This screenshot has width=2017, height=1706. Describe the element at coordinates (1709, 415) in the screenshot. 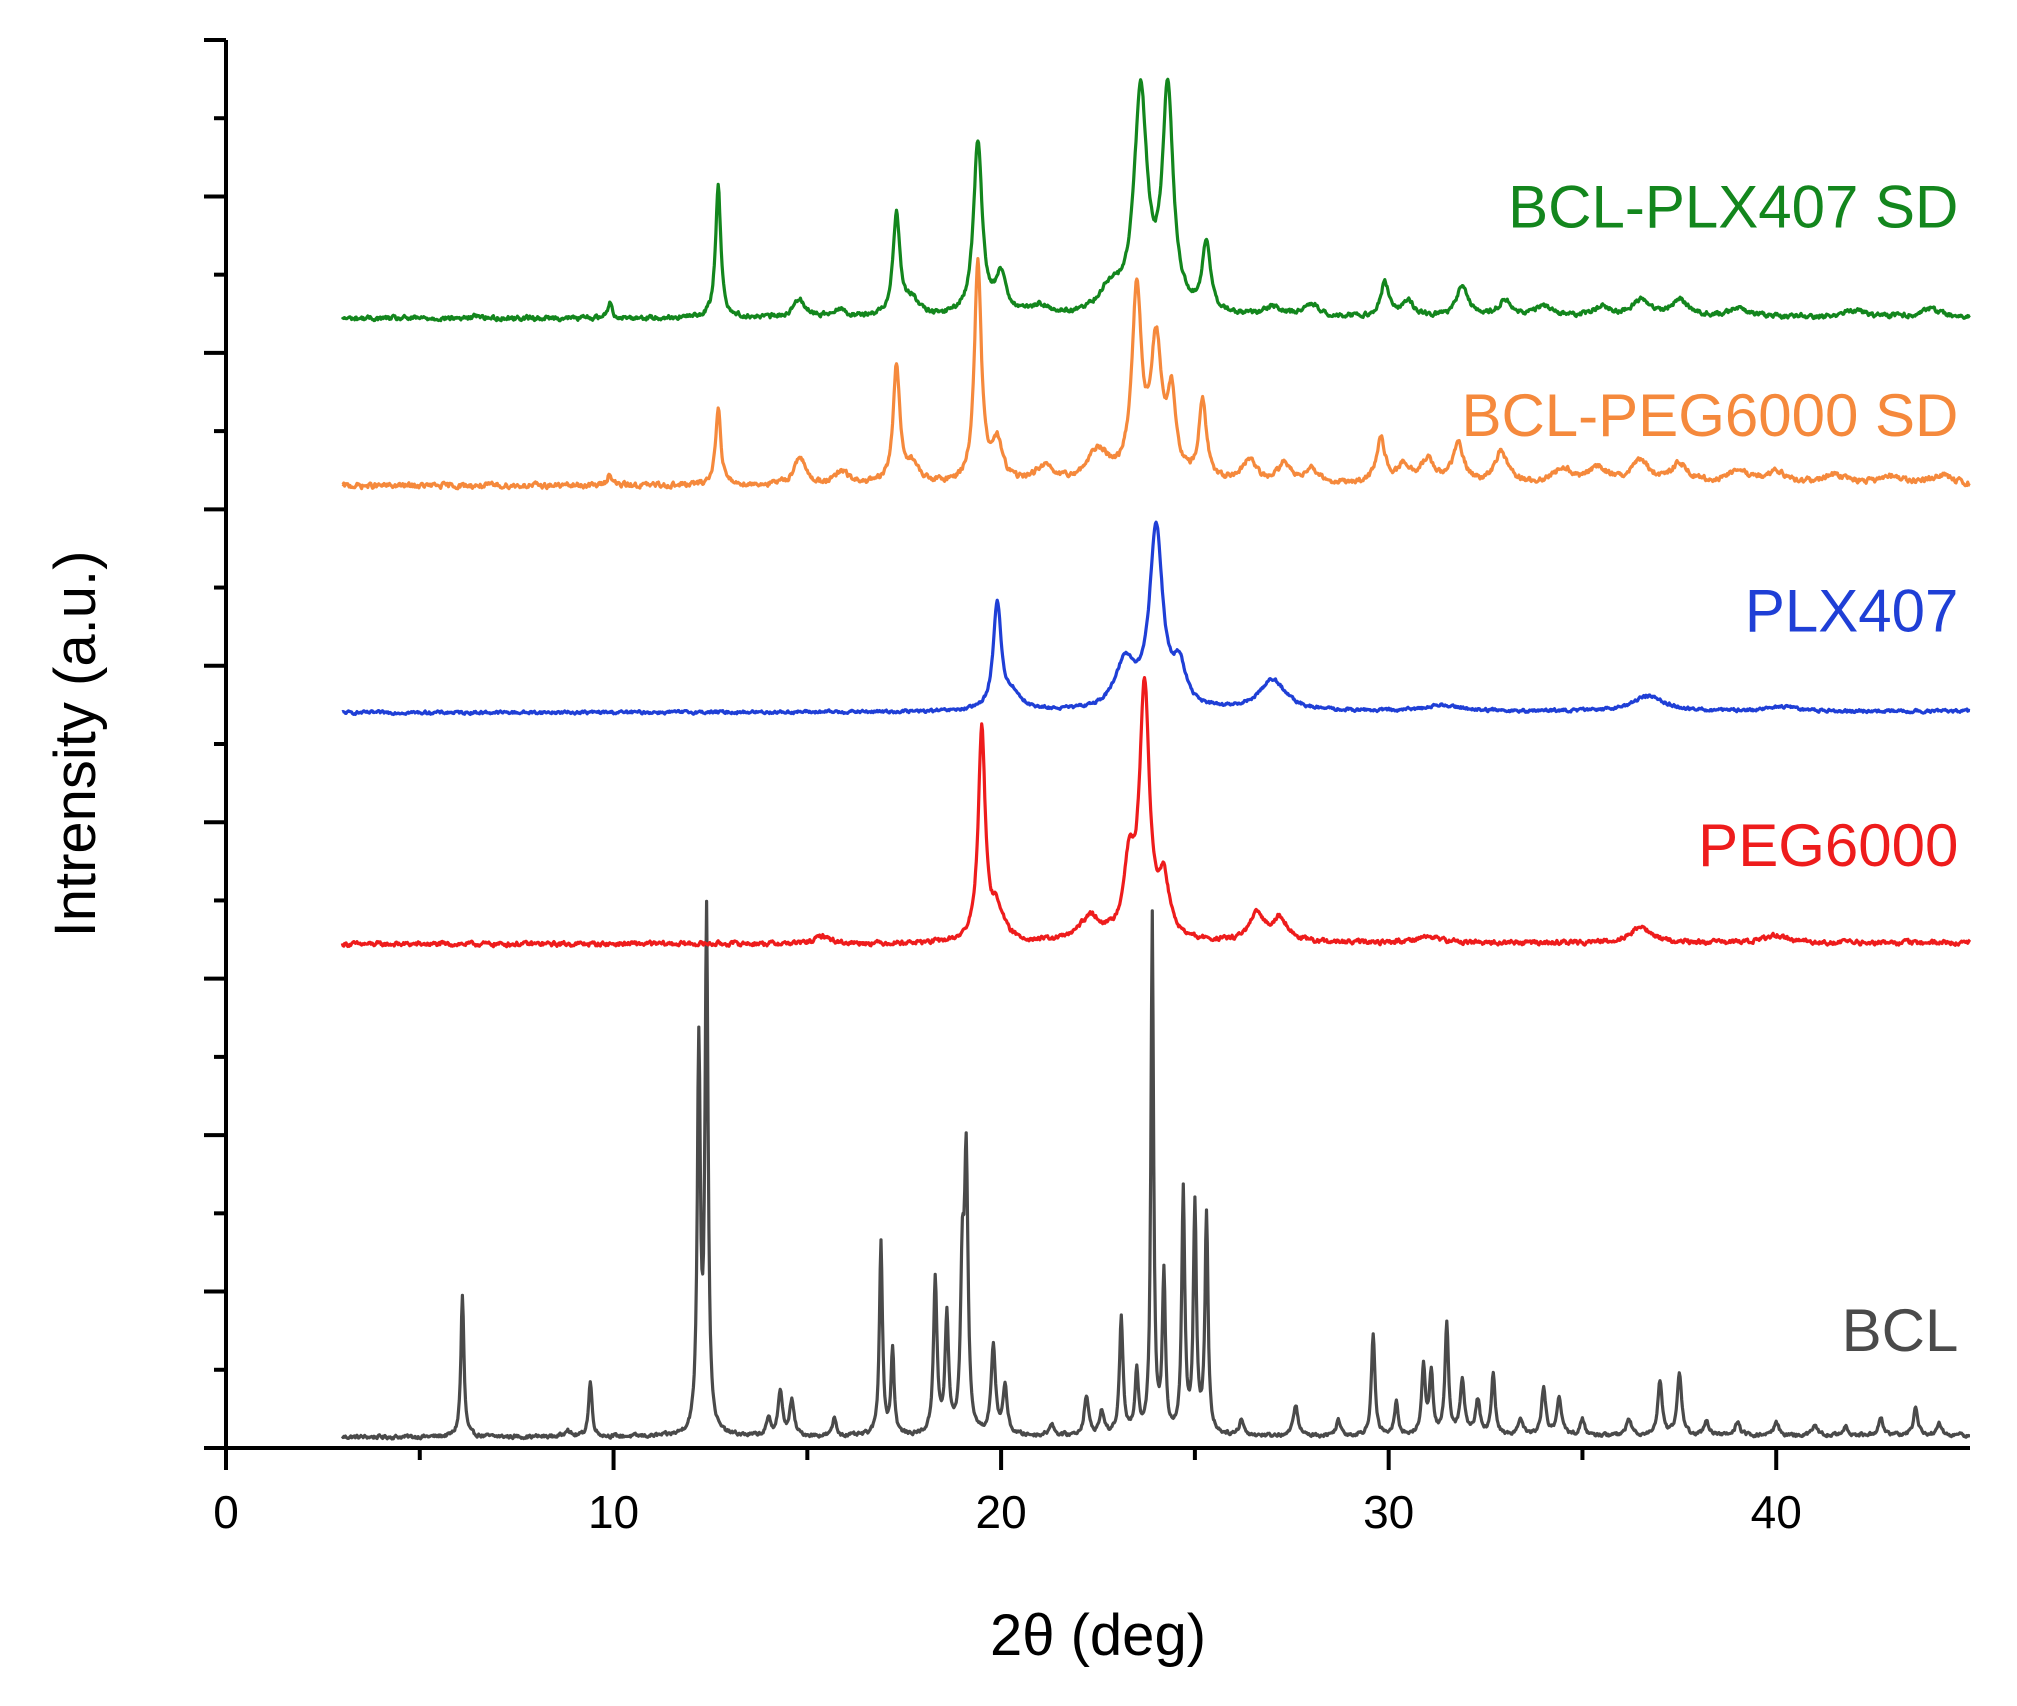

I see `series-label-bcl-peg6000-sd: BCL-PEG6000 SD` at that location.